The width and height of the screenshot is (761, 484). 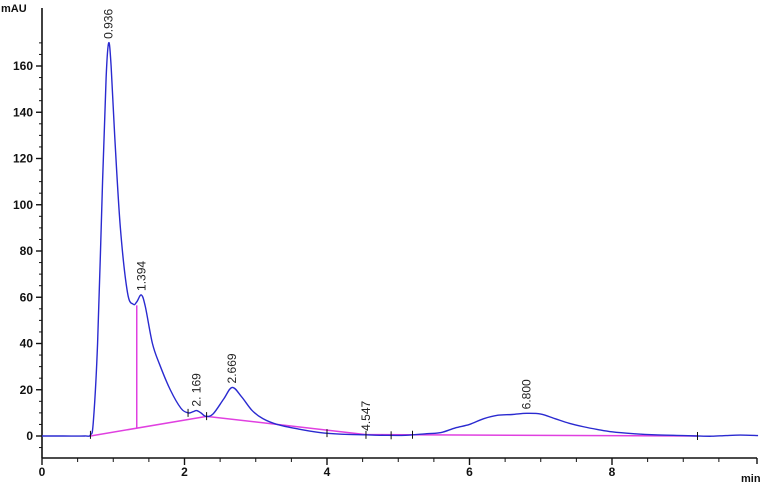 I want to click on y-tick-label: 120, so click(x=23, y=159).